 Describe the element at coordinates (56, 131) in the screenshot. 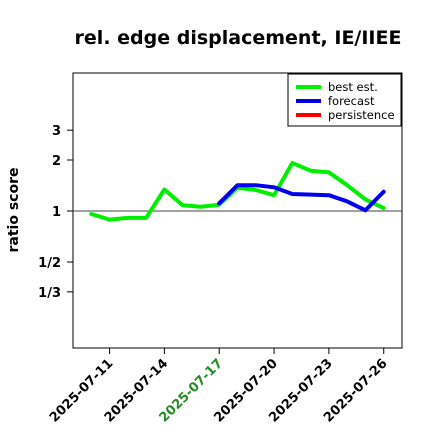

I see `y-tick-label: 3` at that location.